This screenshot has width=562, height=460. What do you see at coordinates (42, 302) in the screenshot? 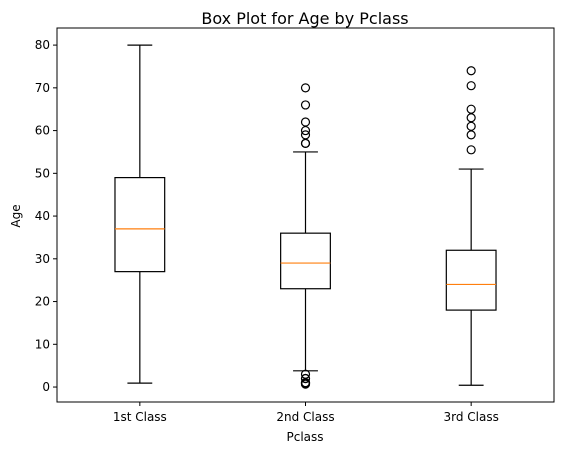
I see `y-tick-label: 20` at bounding box center [42, 302].